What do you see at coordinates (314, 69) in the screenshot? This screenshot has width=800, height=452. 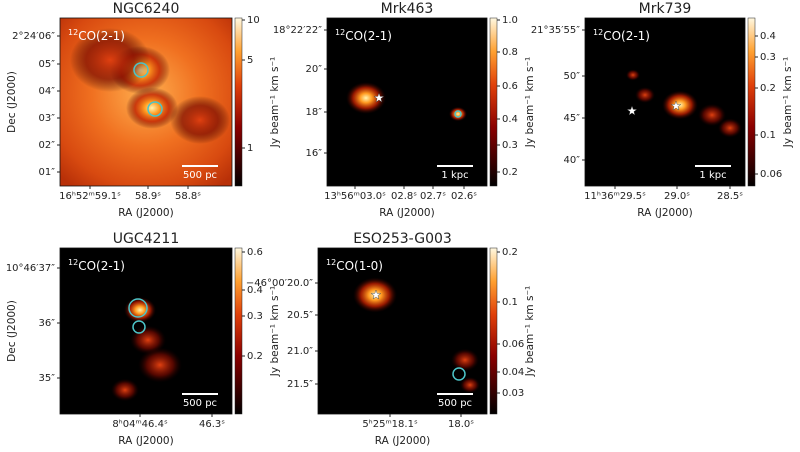 I see `y-tick-label: 20″` at bounding box center [314, 69].